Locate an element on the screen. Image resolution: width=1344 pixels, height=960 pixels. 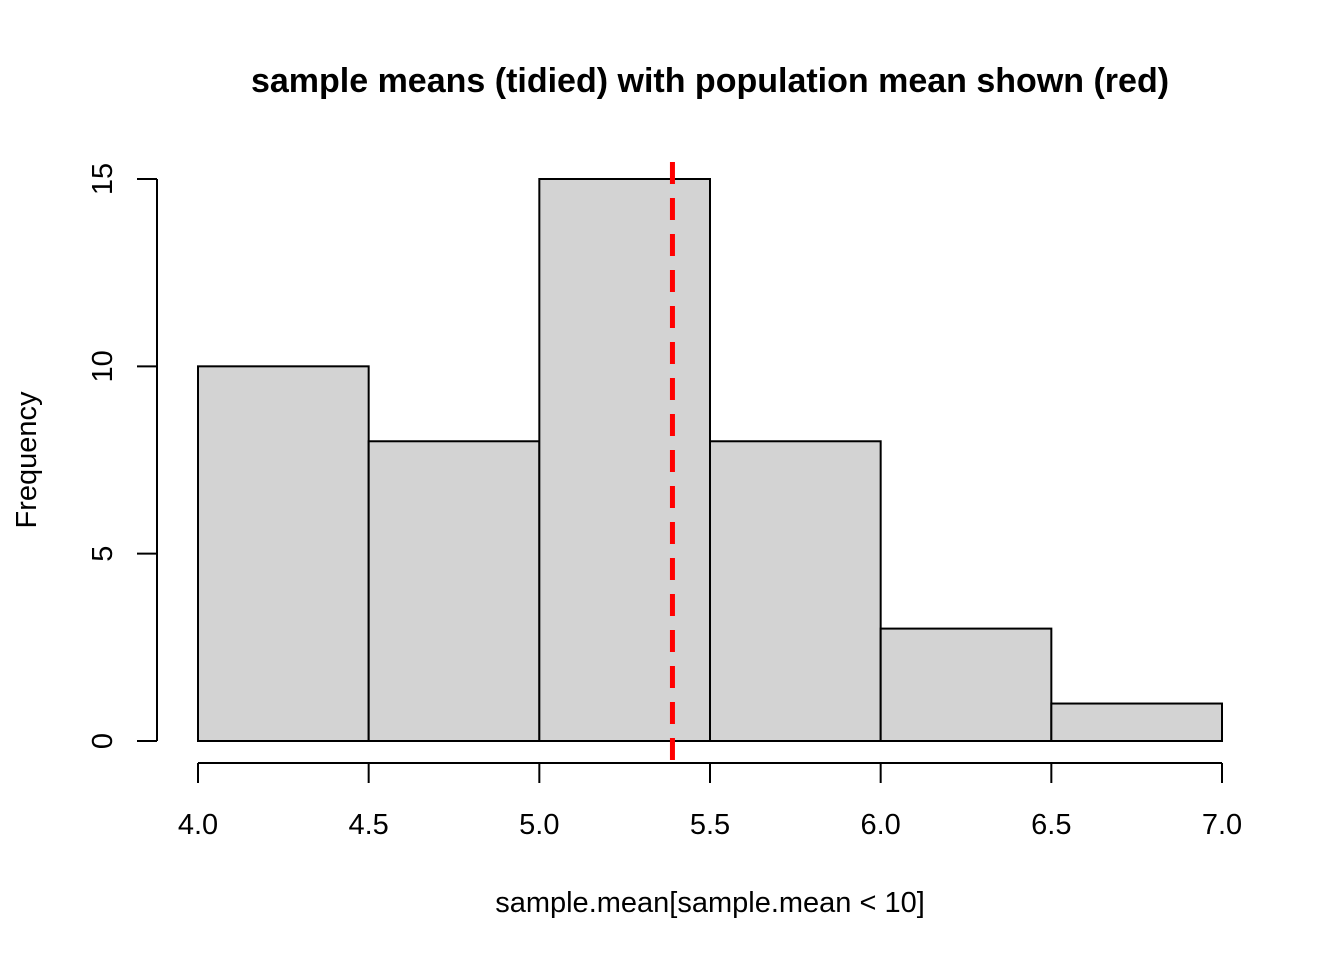
x-tick-label-2: 4.5 is located at coordinates (369, 825).